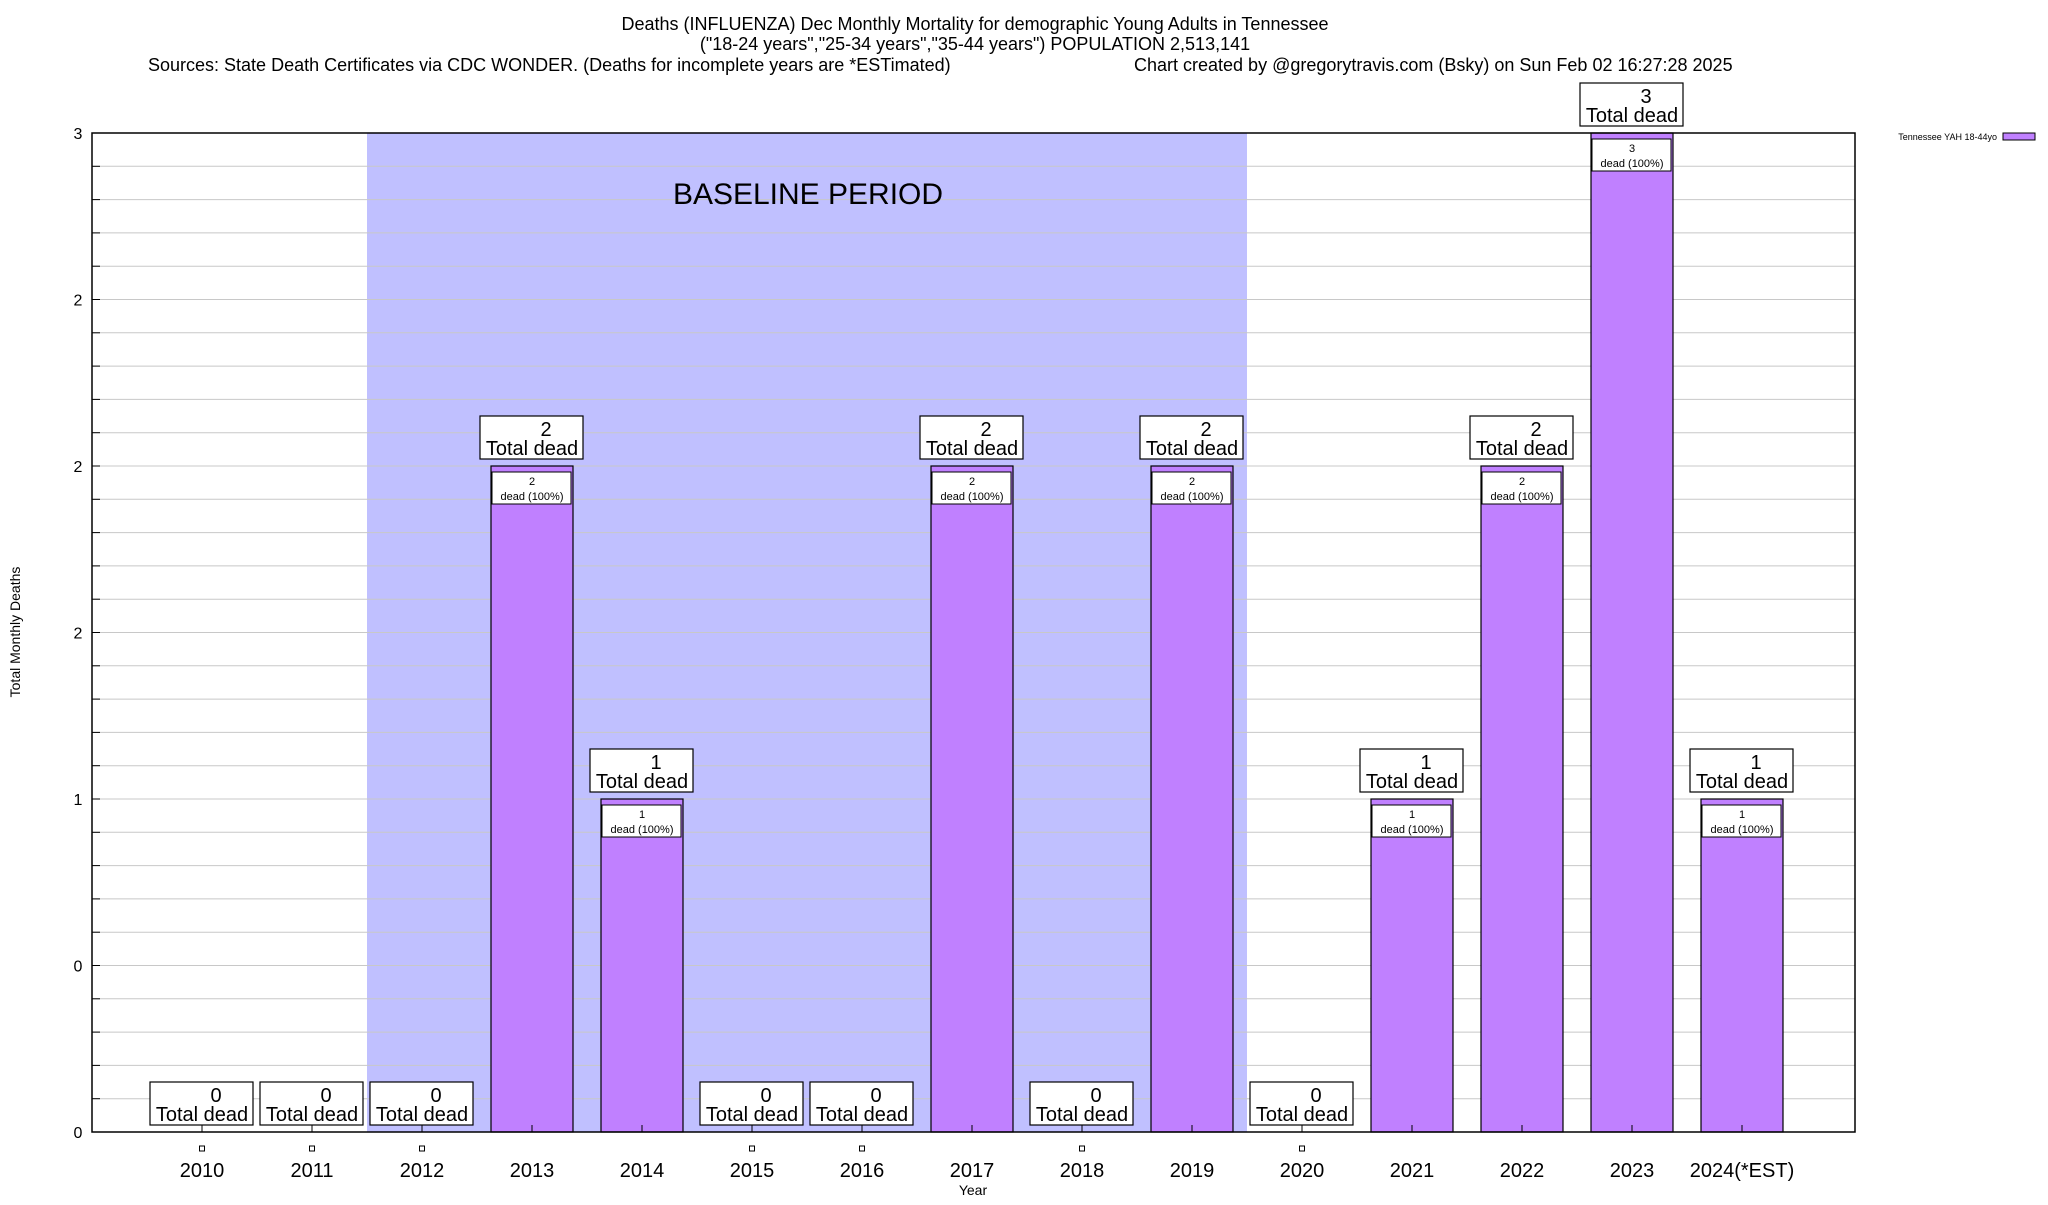 This screenshot has height=1205, width=2048. Describe the element at coordinates (1302, 1171) in the screenshot. I see `x-tick-label: 2020` at that location.